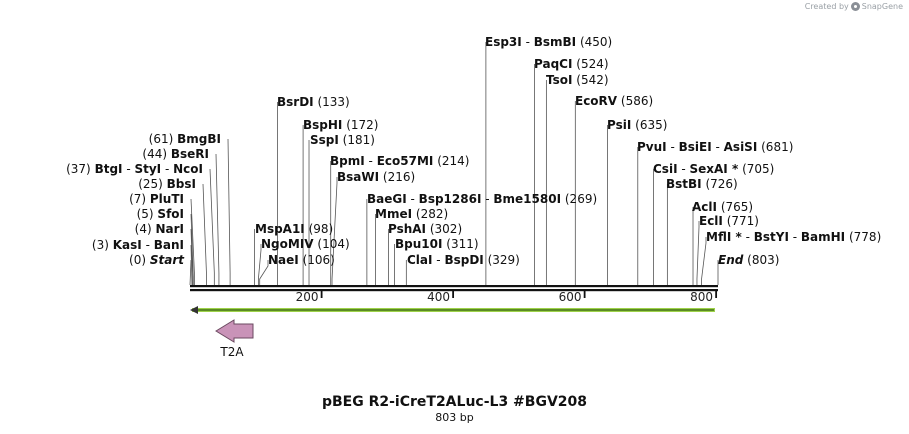  Describe the element at coordinates (684, 184) in the screenshot. I see `enzyme-name: BstBI` at that location.